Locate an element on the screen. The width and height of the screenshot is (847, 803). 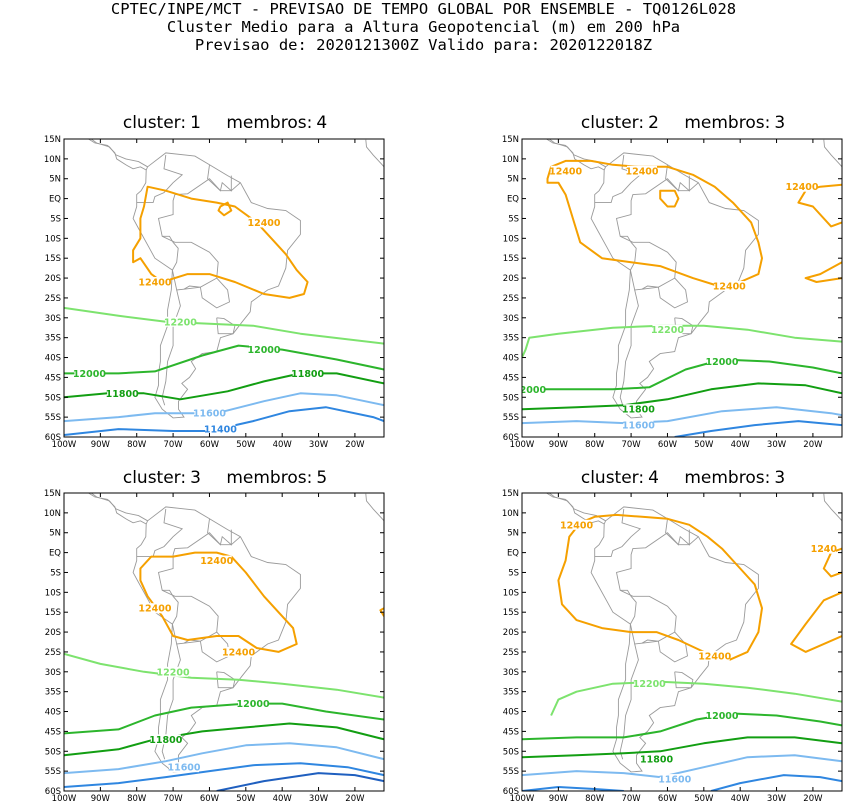
membros-label: membros: is located at coordinates (269, 123).